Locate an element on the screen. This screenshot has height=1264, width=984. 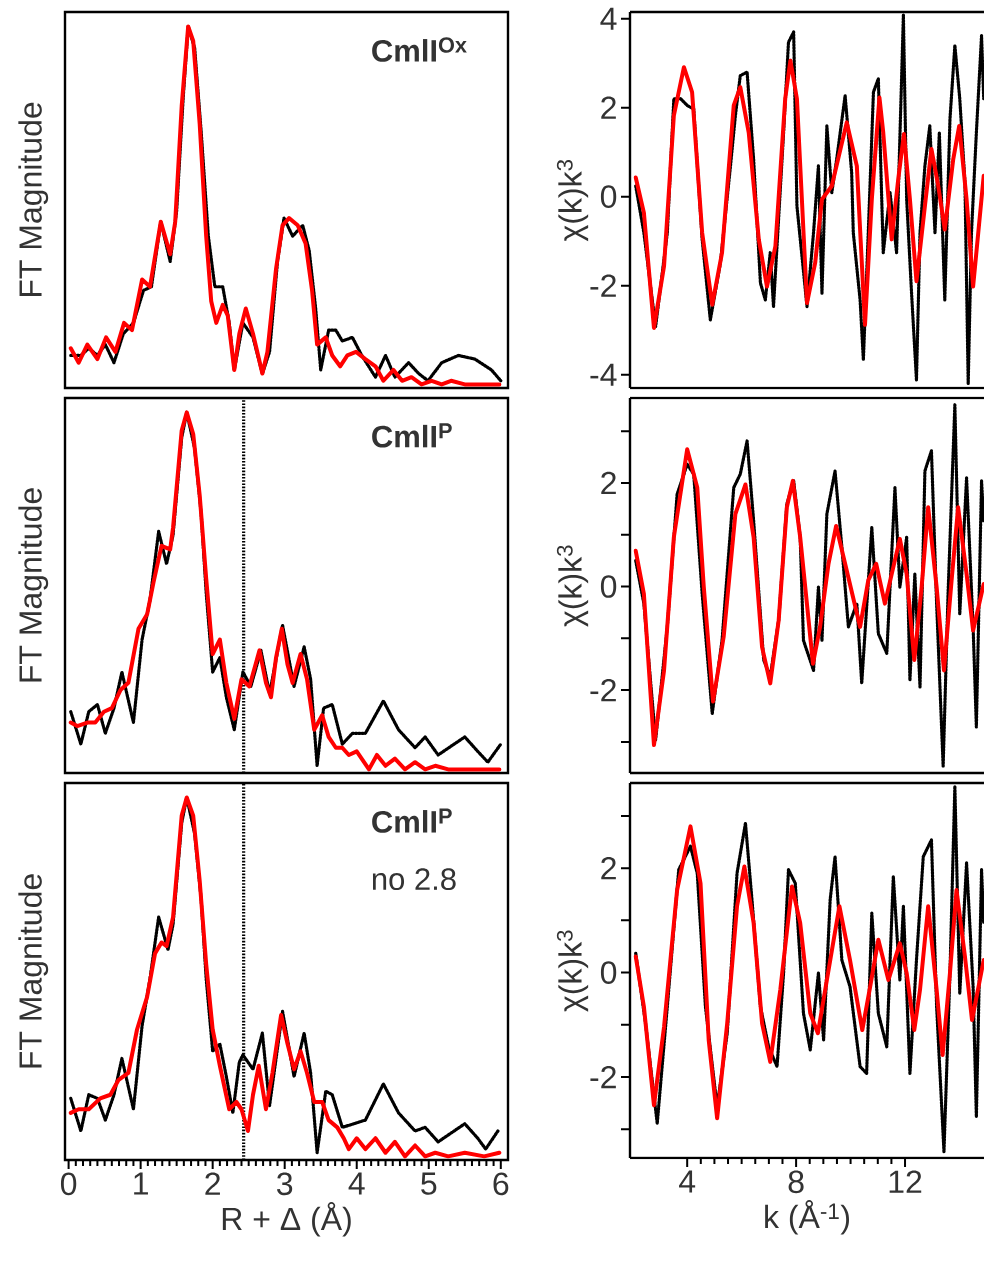
annotation: no 2.8 is located at coordinates (414, 879).